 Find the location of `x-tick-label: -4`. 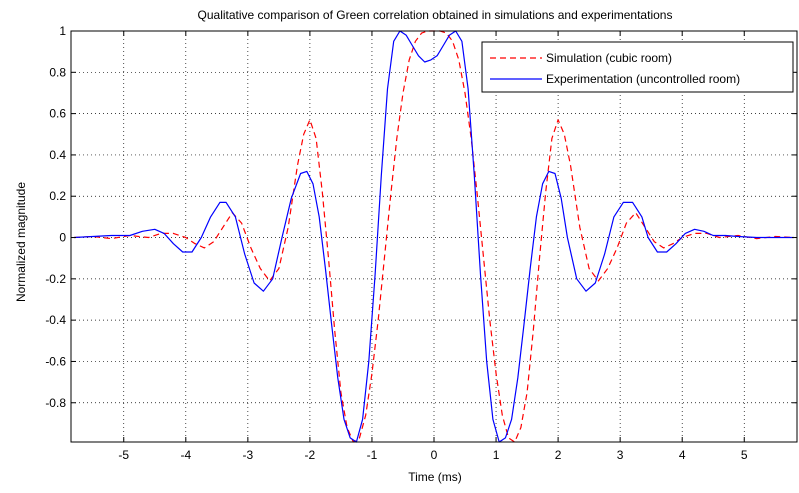

x-tick-label: -4 is located at coordinates (185, 455).